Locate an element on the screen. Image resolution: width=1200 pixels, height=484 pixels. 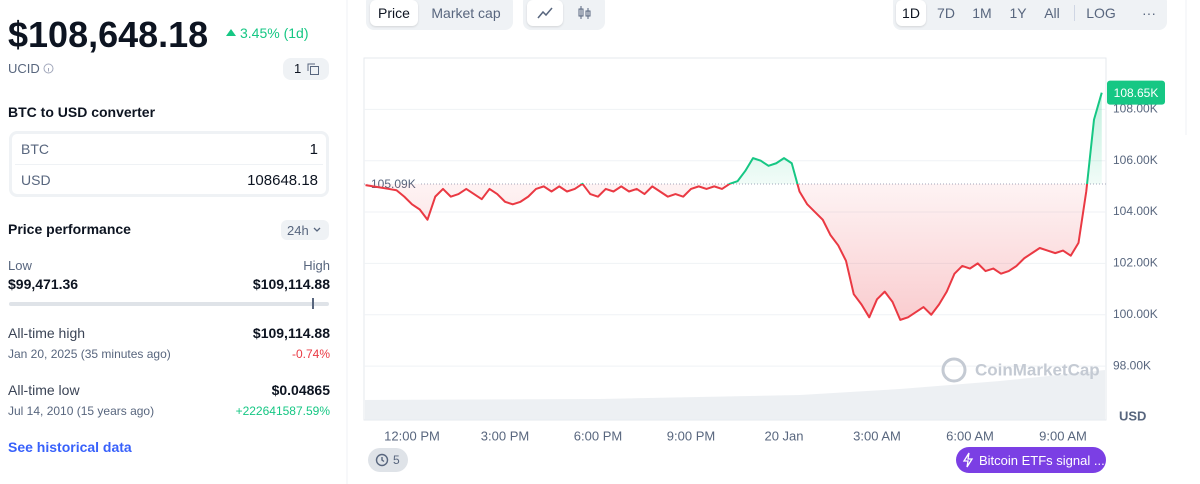
atl-date: Jul 14, 2010 (15 years ago) is located at coordinates (81, 411).